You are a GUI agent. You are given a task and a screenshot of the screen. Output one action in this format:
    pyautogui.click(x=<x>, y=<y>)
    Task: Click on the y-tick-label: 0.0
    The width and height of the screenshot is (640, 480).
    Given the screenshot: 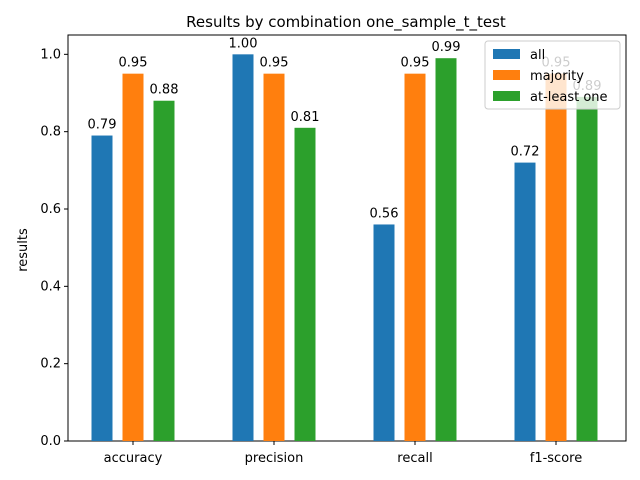 What is the action you would take?
    pyautogui.click(x=50, y=441)
    